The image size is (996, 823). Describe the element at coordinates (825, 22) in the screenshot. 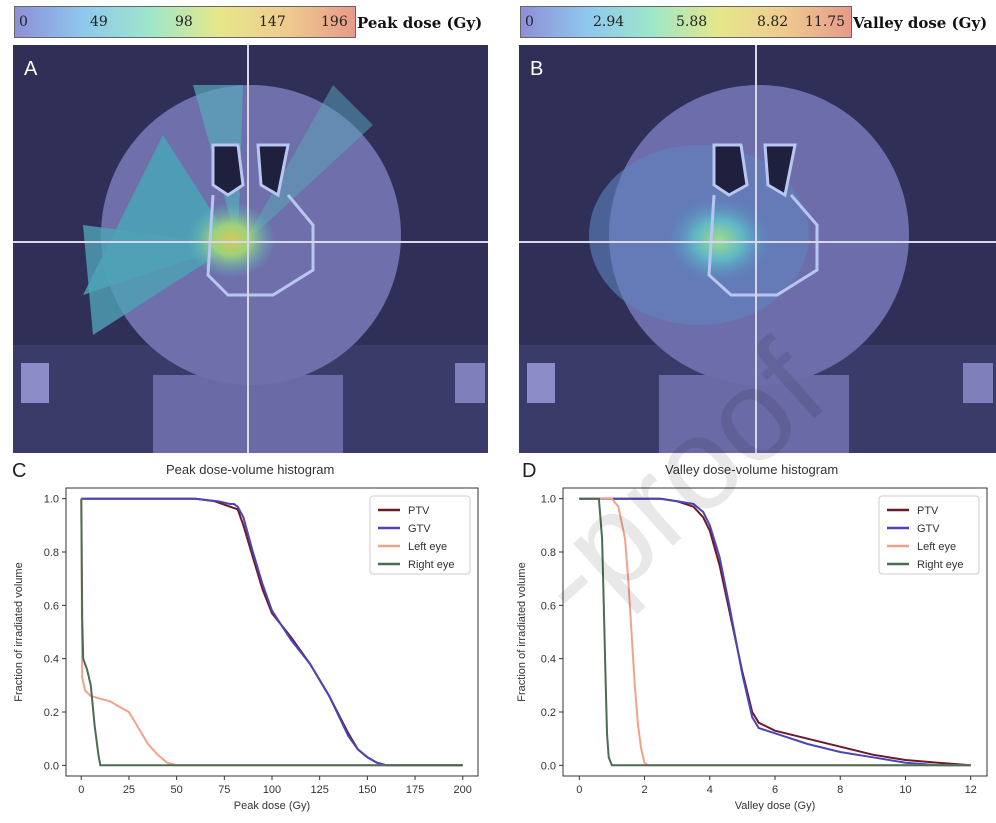

I see `valley-colorbar-tick: 11.75` at that location.